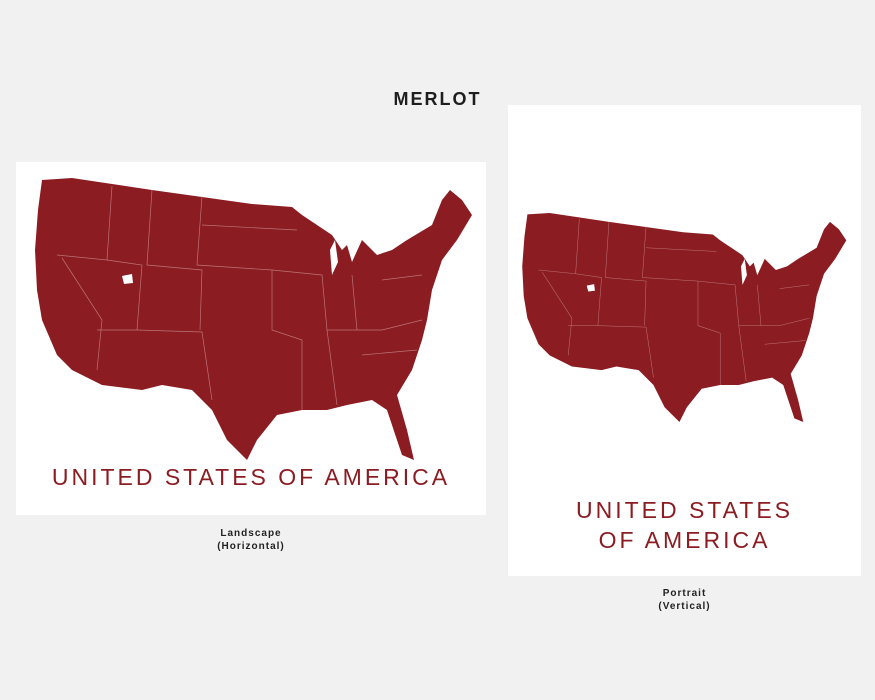 Image resolution: width=875 pixels, height=700 pixels. What do you see at coordinates (251, 546) in the screenshot?
I see `landscape-caption-line2: (Horizontal)` at bounding box center [251, 546].